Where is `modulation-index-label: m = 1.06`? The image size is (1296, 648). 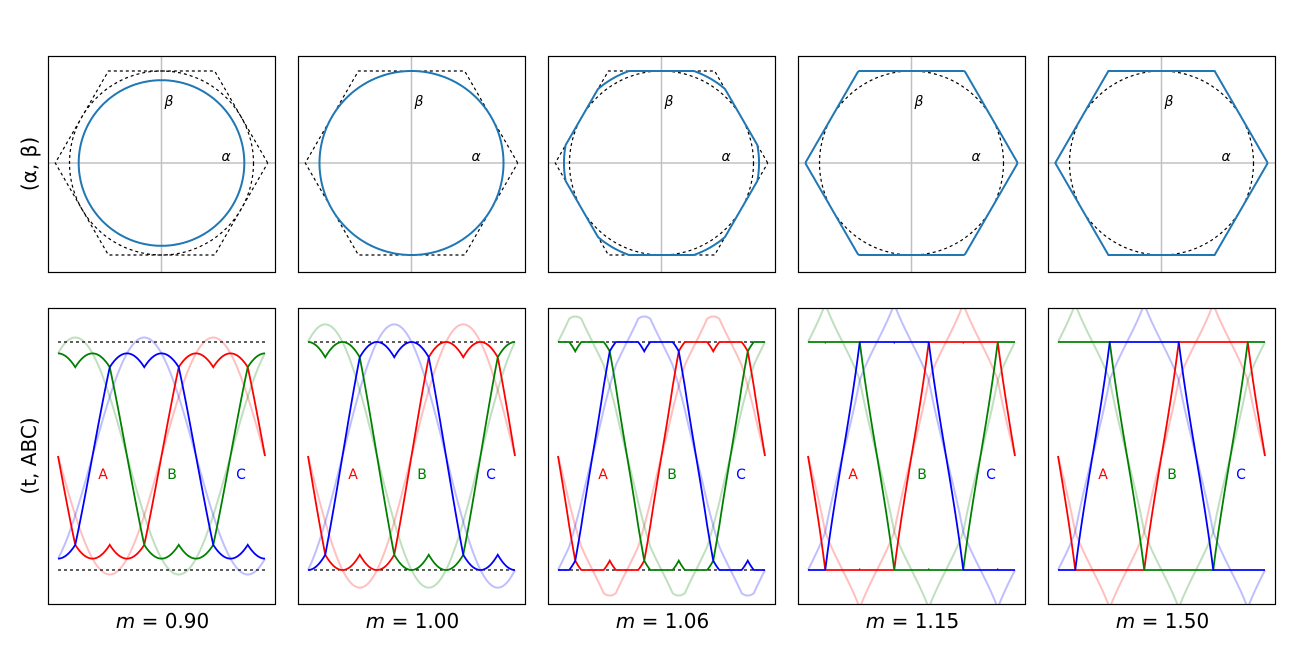 modulation-index-label: m = 1.06 is located at coordinates (663, 621).